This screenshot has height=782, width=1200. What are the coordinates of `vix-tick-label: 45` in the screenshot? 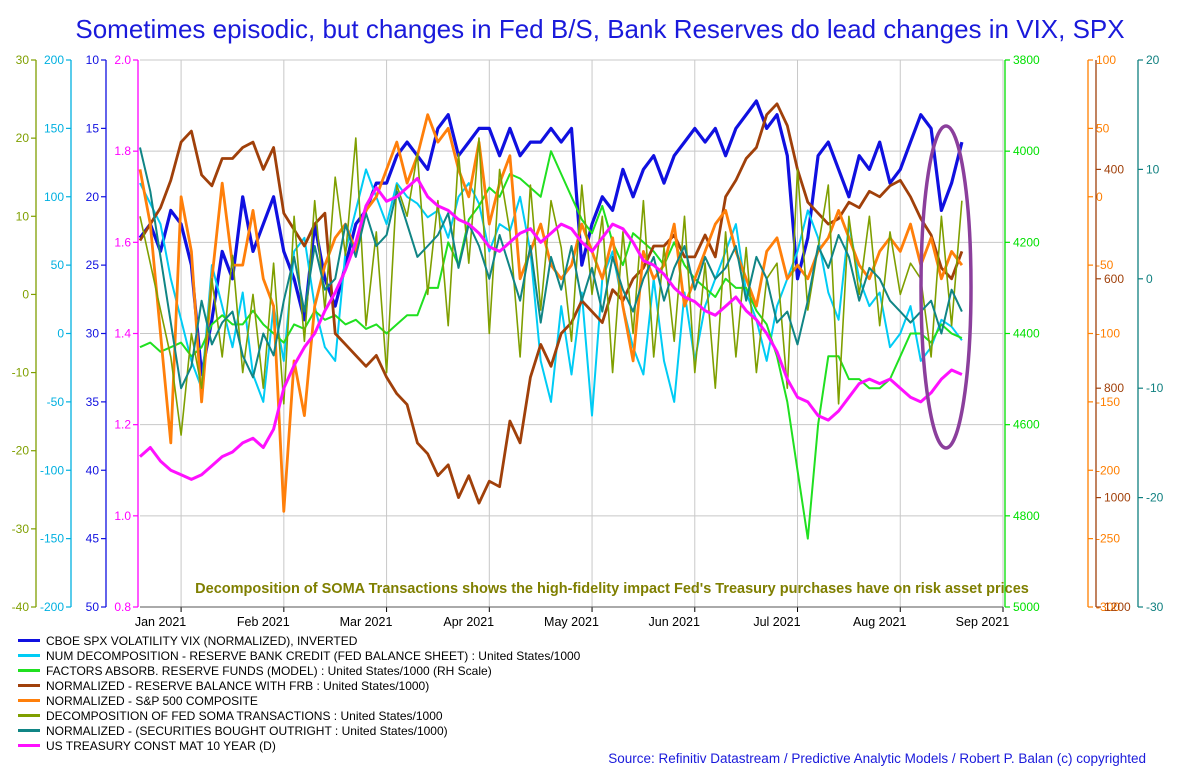 It's located at (93, 539).